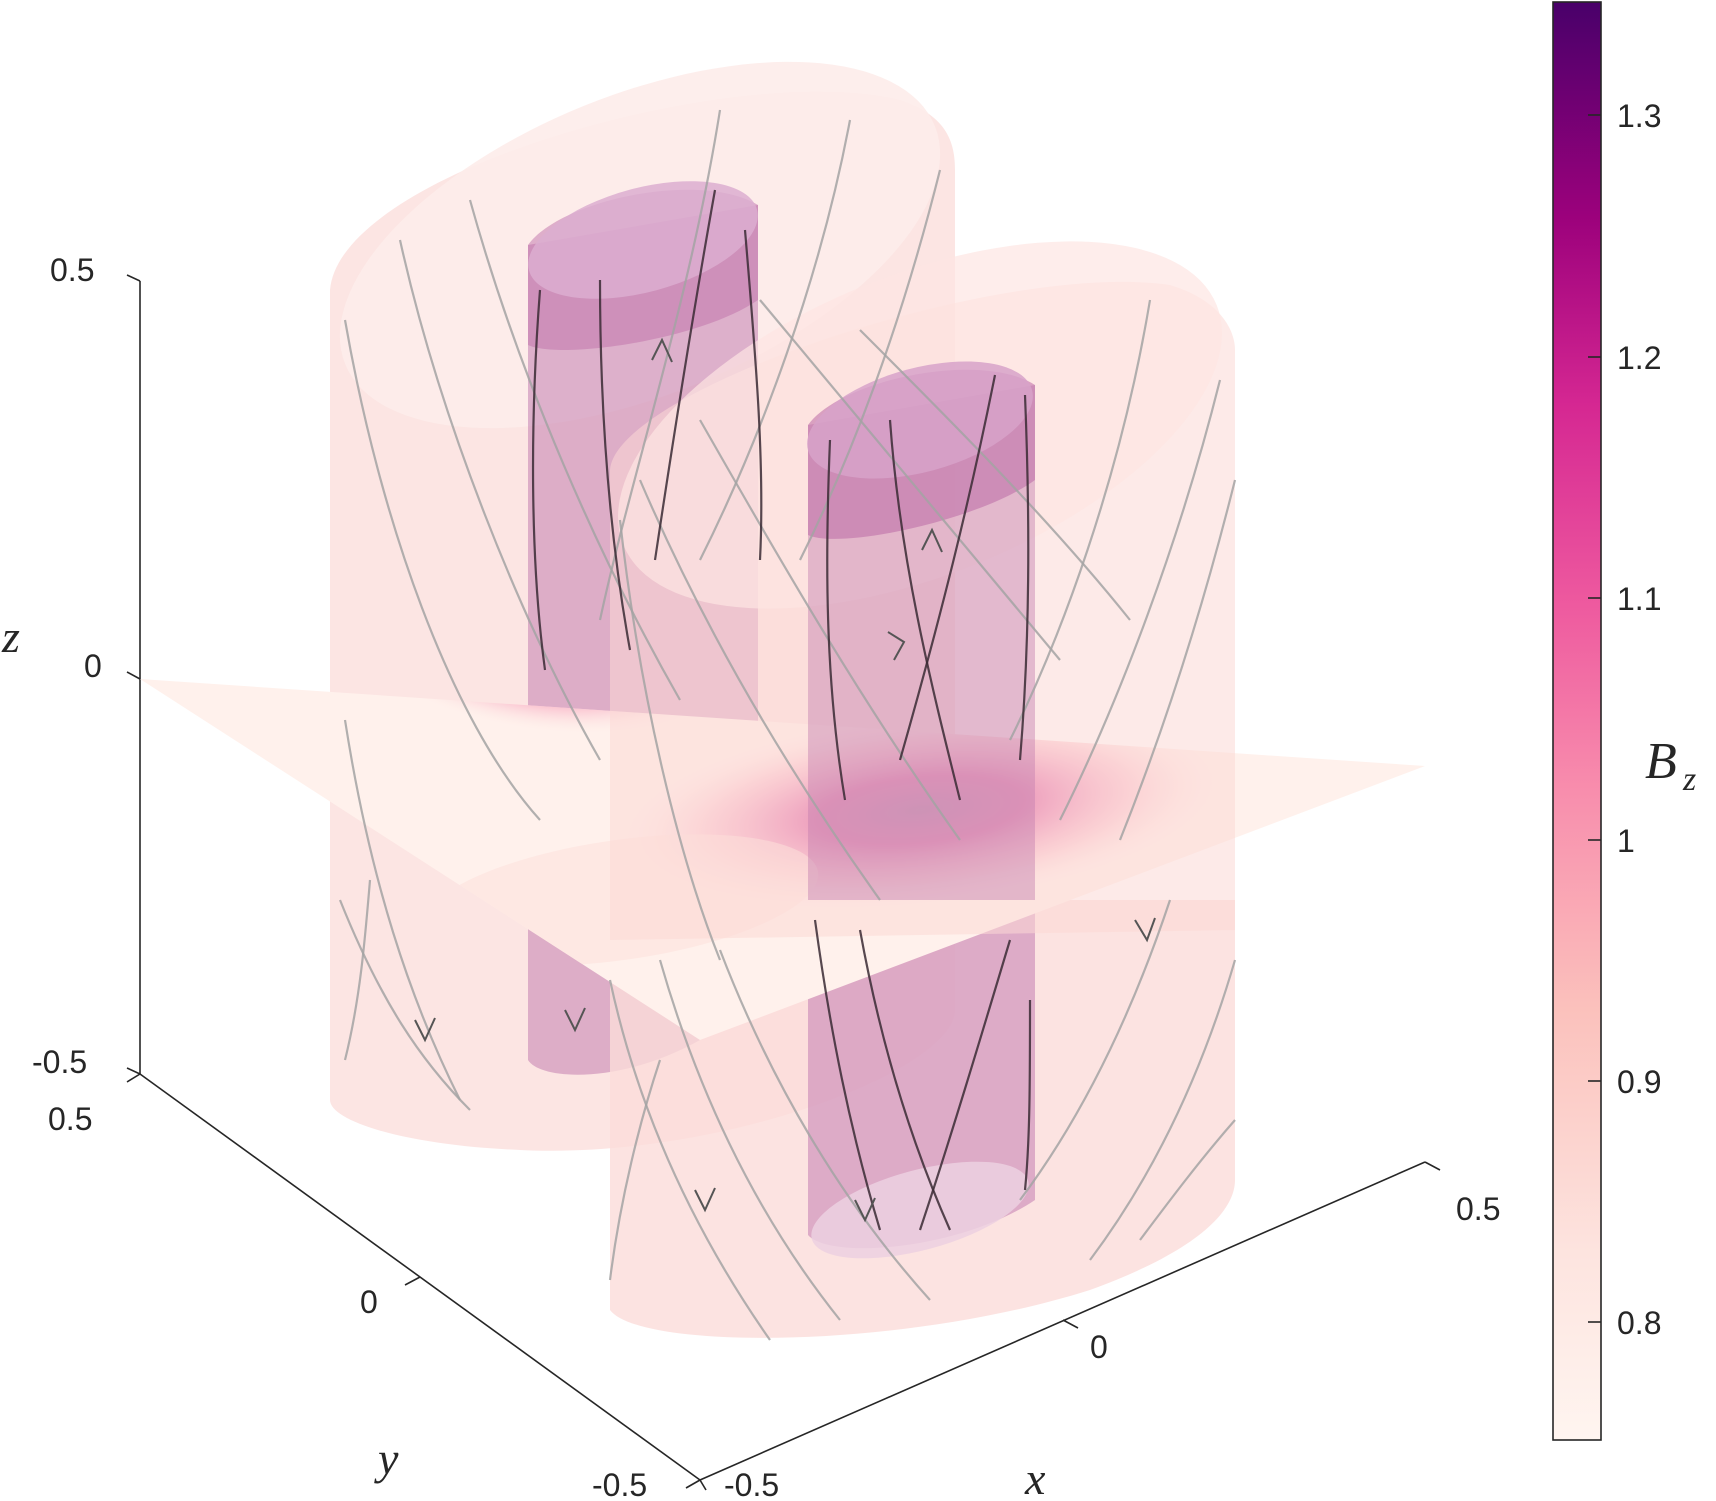 Image resolution: width=1716 pixels, height=1501 pixels. Describe the element at coordinates (1594, 718) in the screenshot. I see `colorbar-ticks` at that location.